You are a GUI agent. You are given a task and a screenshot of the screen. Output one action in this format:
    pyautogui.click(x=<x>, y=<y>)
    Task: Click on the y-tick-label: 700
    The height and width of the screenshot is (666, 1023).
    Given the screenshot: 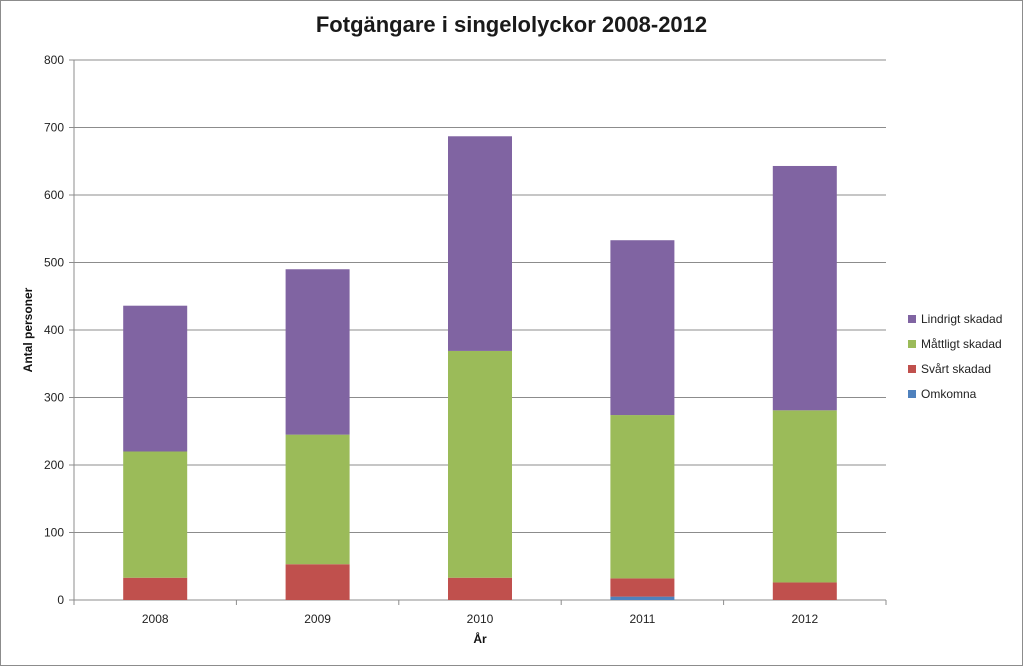 What is the action you would take?
    pyautogui.click(x=54, y=128)
    